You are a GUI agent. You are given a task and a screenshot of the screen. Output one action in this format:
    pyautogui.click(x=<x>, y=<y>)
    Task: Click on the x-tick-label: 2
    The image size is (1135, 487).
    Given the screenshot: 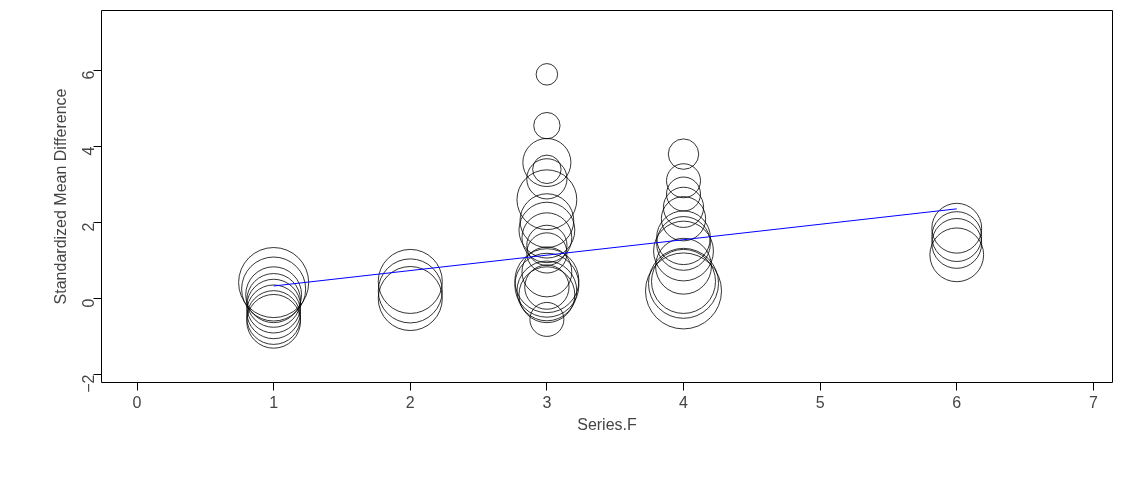 What is the action you would take?
    pyautogui.click(x=410, y=402)
    